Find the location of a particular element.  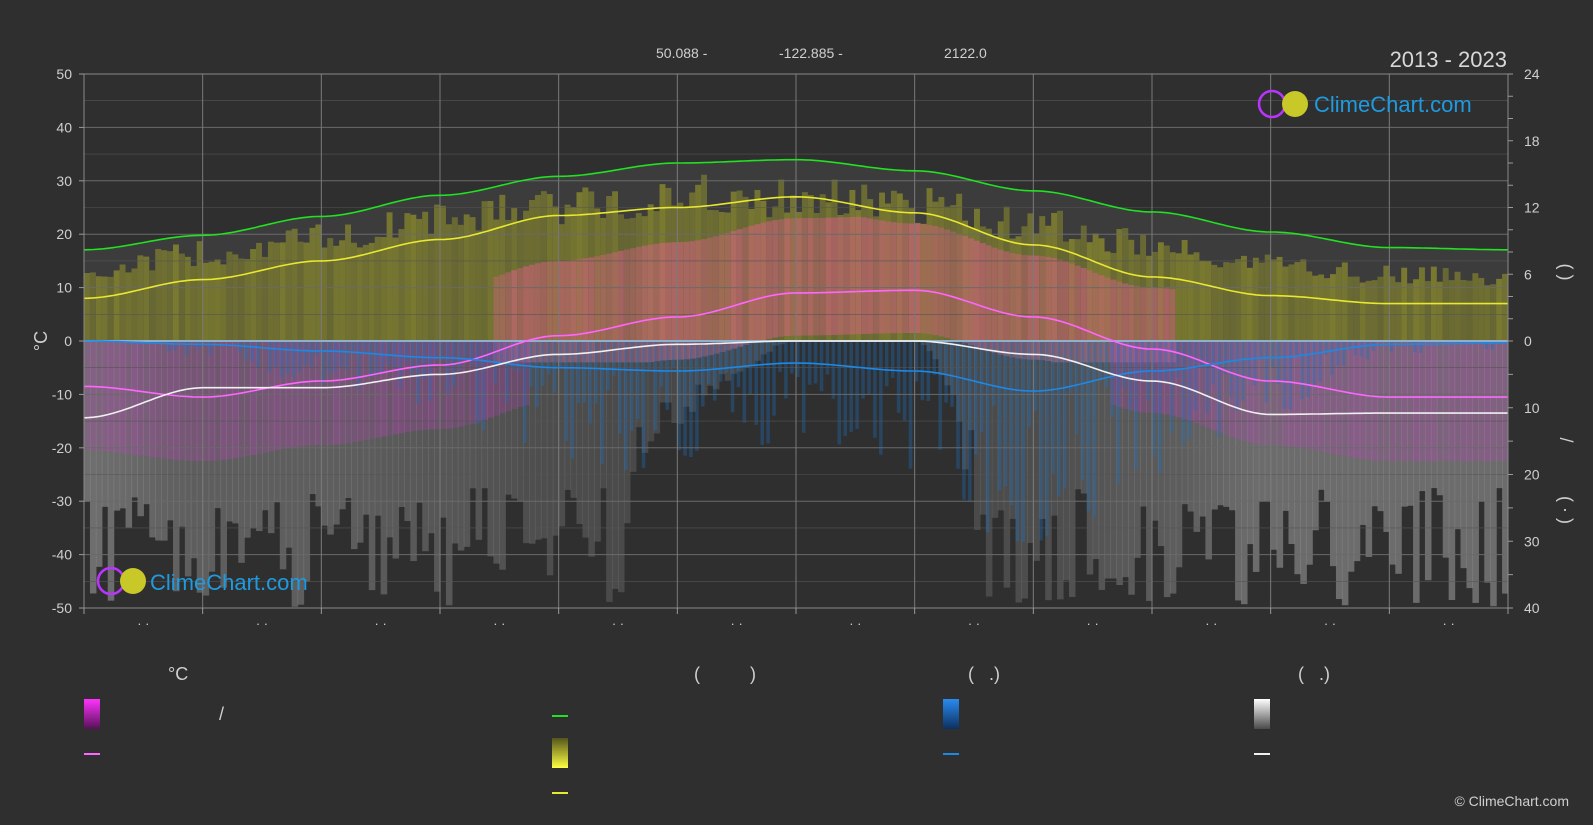

legend-snow-swatch is located at coordinates (1262, 714).